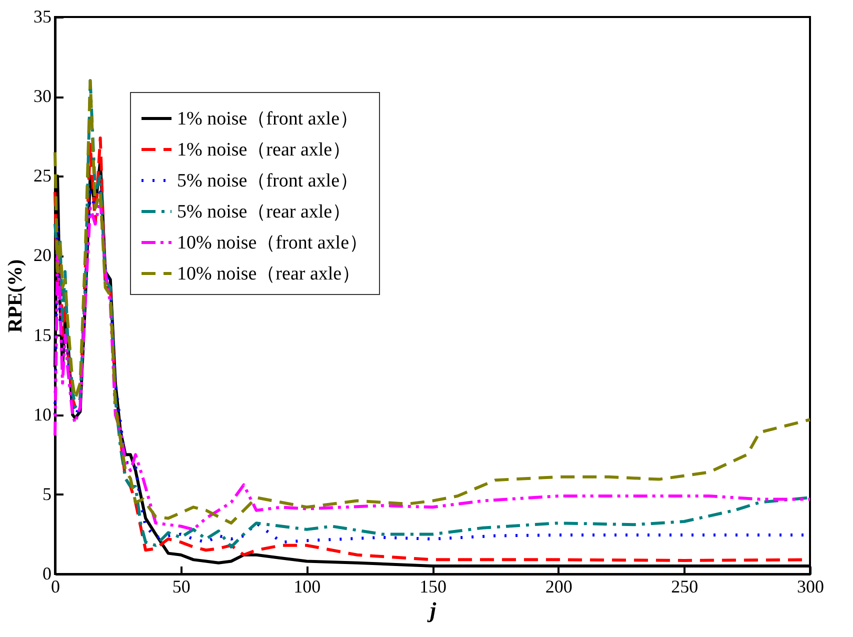 This screenshot has width=853, height=637. Describe the element at coordinates (684, 586) in the screenshot. I see `x-tick-label: 250` at that location.